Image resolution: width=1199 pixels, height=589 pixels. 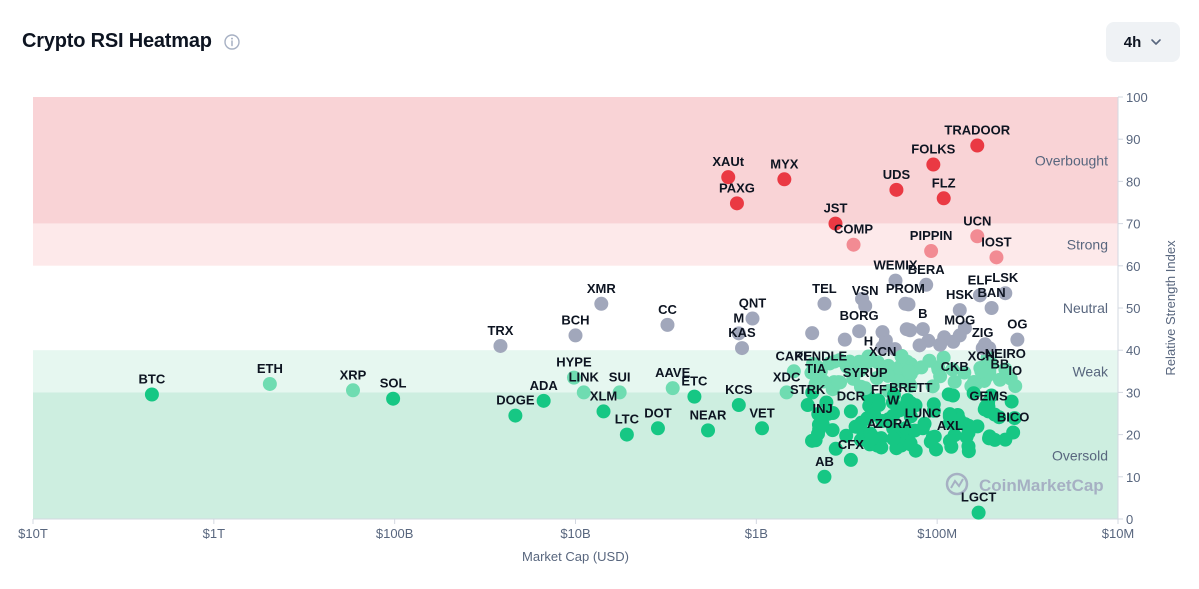 I want to click on label-prom: PROM, so click(x=905, y=288).